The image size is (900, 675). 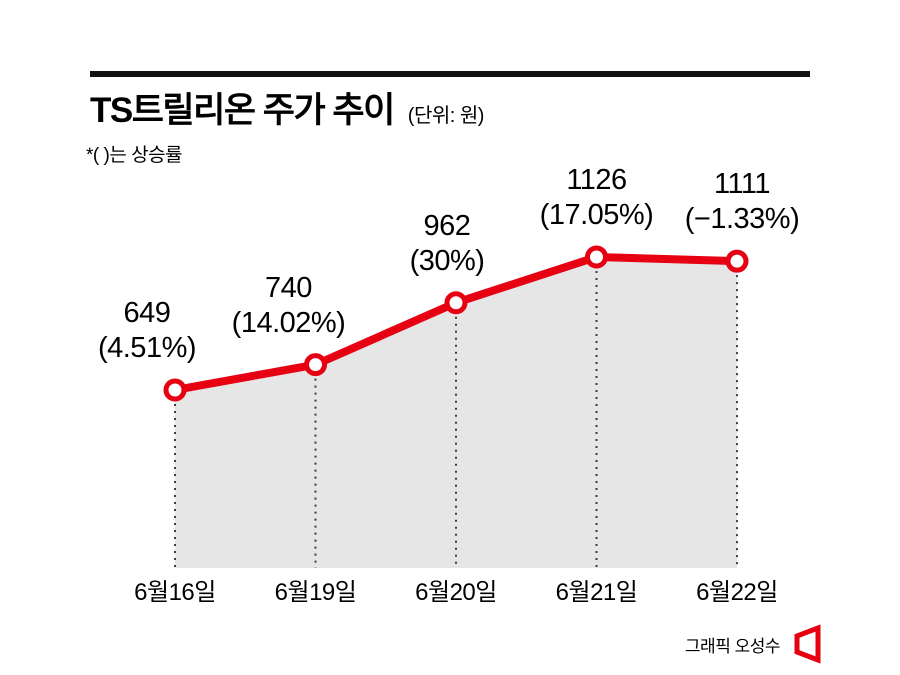 What do you see at coordinates (447, 260) in the screenshot?
I see `change-pct: (30%)` at bounding box center [447, 260].